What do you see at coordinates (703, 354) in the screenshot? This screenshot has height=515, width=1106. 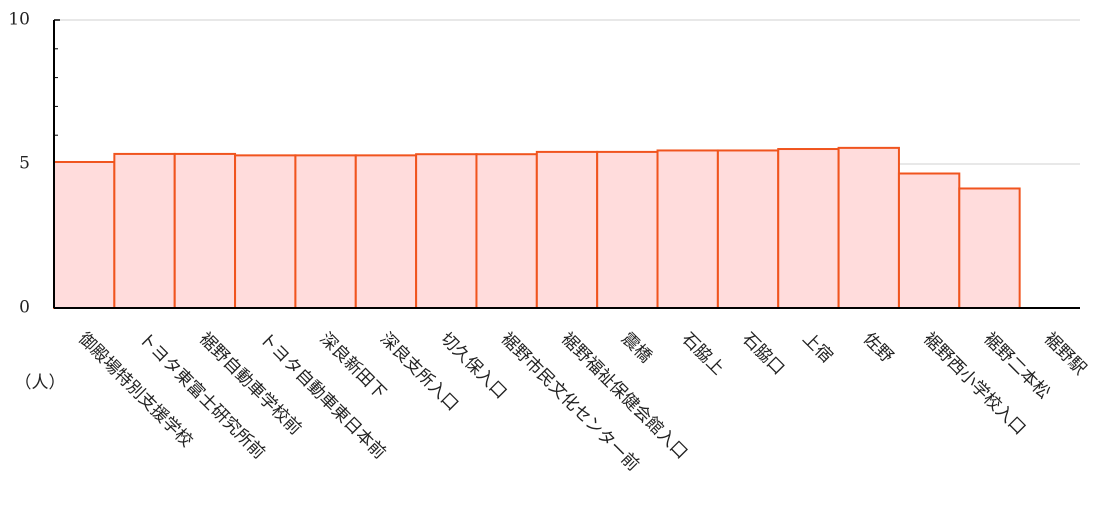 I see `x-tick-label: 石脇上` at bounding box center [703, 354].